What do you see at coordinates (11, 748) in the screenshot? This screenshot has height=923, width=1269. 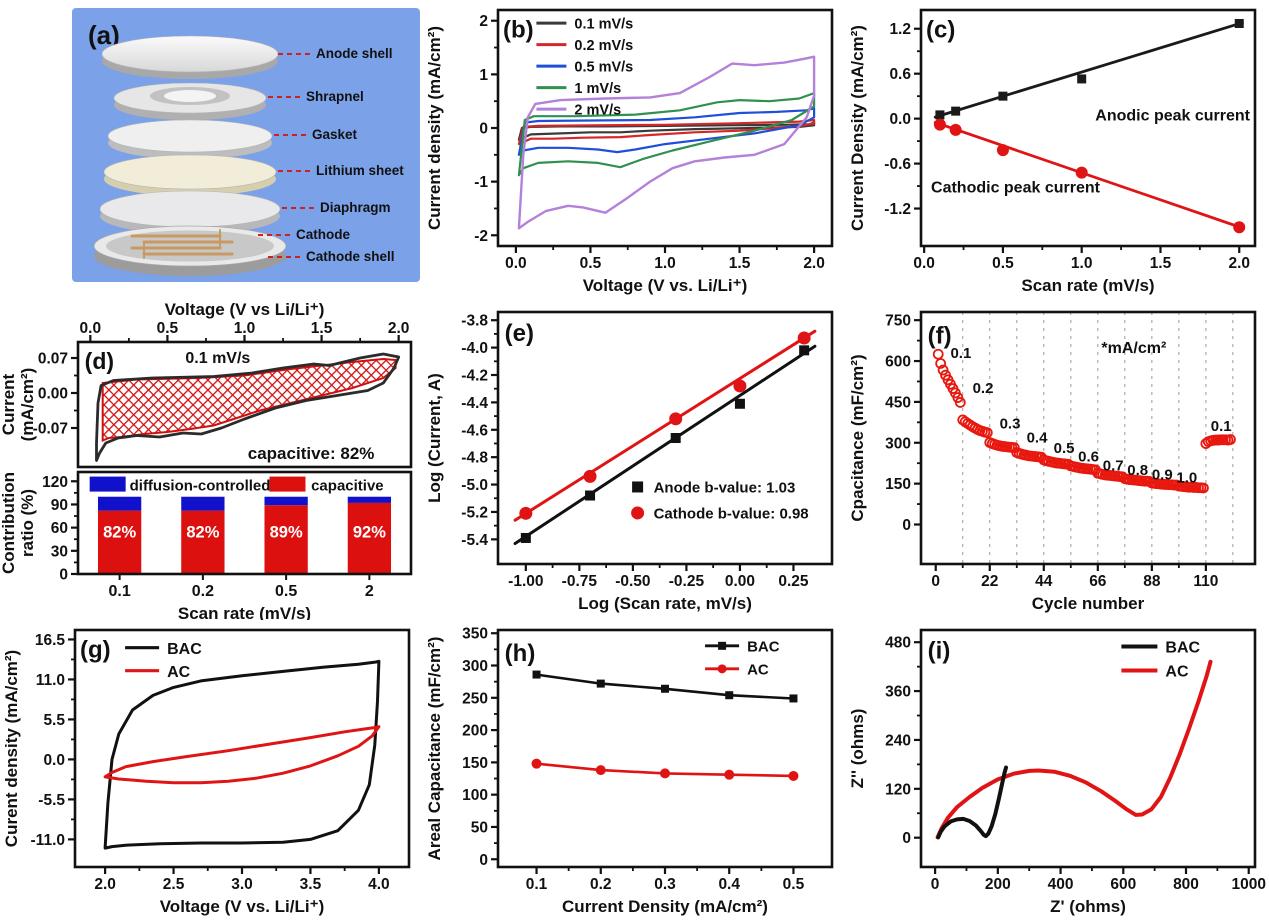 I see `y-axis-label: Curent density (mA/cm²)` at bounding box center [11, 748].